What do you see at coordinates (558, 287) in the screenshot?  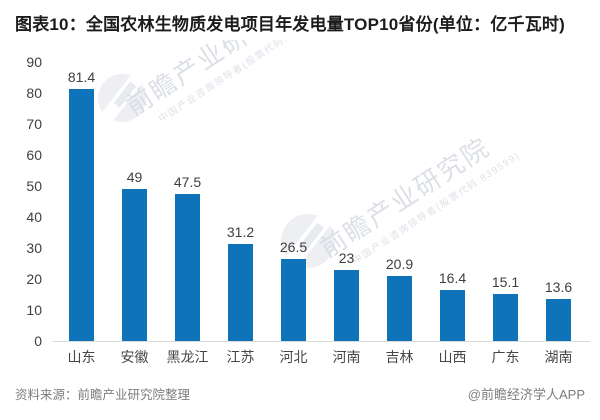 I see `bar-value-label: 13.6` at bounding box center [558, 287].